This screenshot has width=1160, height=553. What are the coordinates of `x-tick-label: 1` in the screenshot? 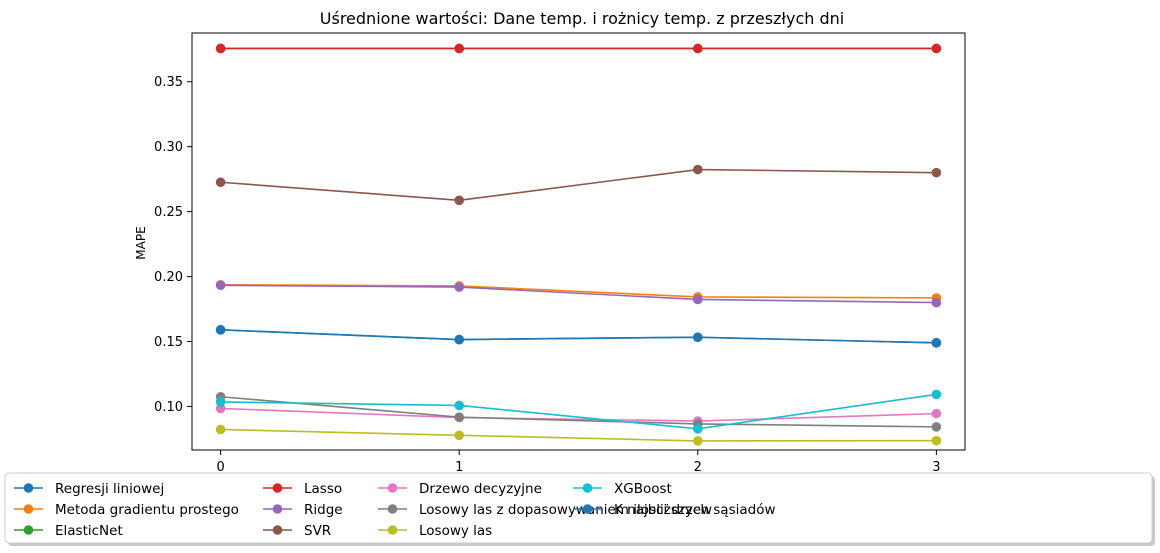 It's located at (459, 467).